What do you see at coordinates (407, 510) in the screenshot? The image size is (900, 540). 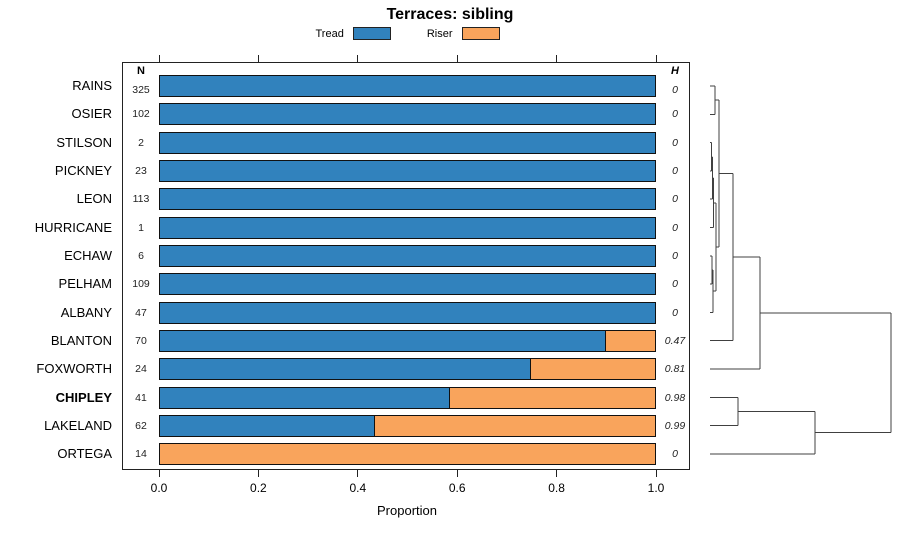 I see `x-axis-label: Proportion` at bounding box center [407, 510].